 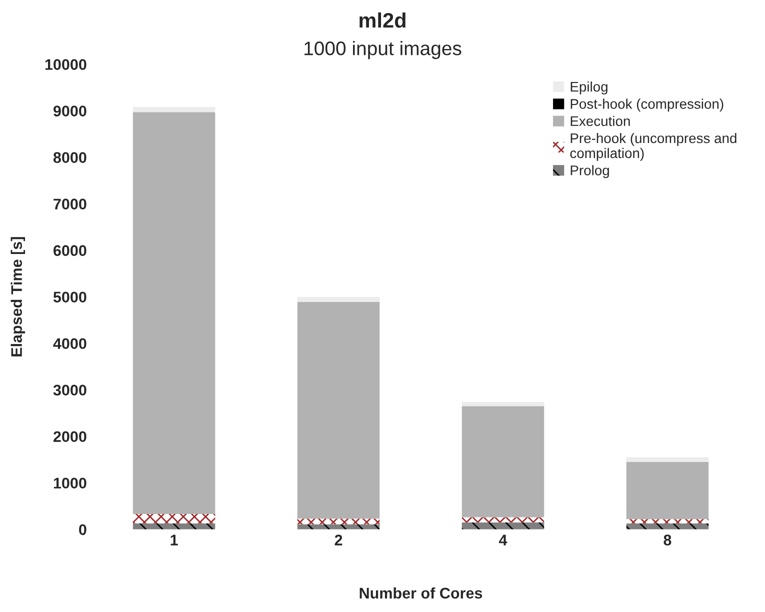 What do you see at coordinates (69, 111) in the screenshot?
I see `y-tick-label: 9000` at bounding box center [69, 111].